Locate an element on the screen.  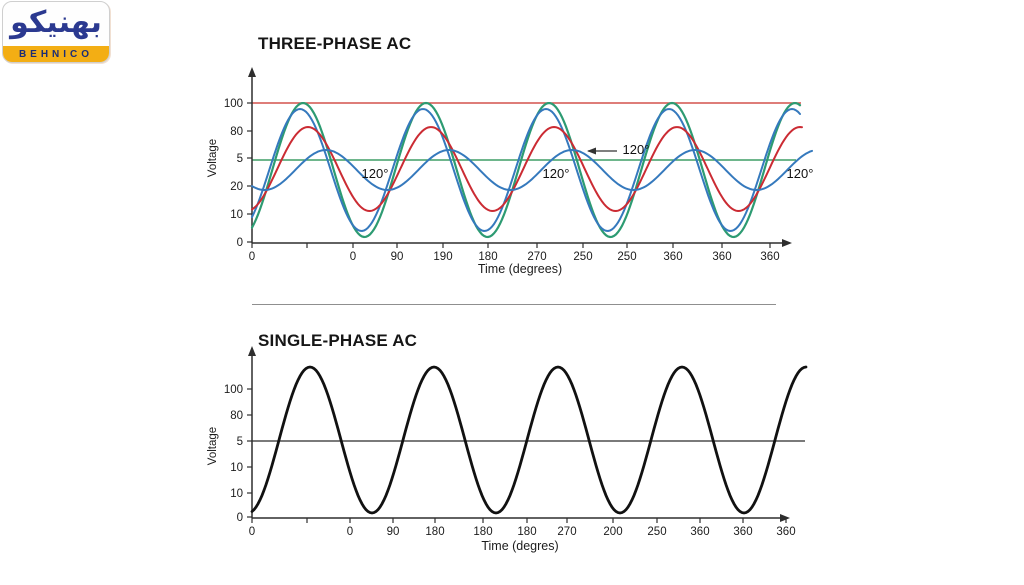
series-phase-blue-small is located at coordinates (532, 170).